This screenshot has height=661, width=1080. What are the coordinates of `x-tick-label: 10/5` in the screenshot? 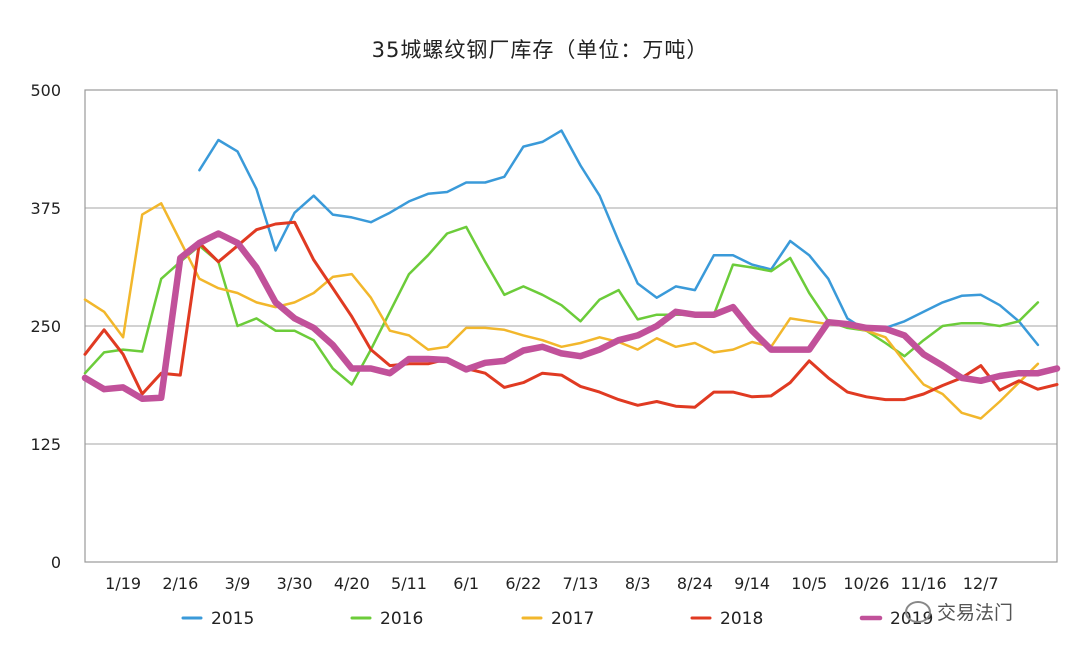 It's located at (809, 583).